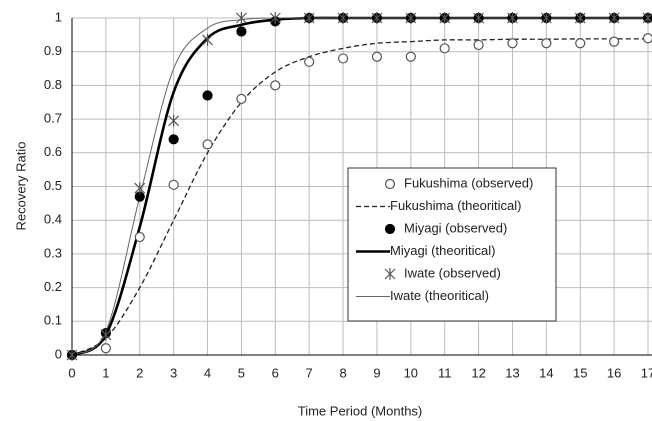 This screenshot has width=652, height=421. I want to click on legend-label: Iwate (observed), so click(452, 272).